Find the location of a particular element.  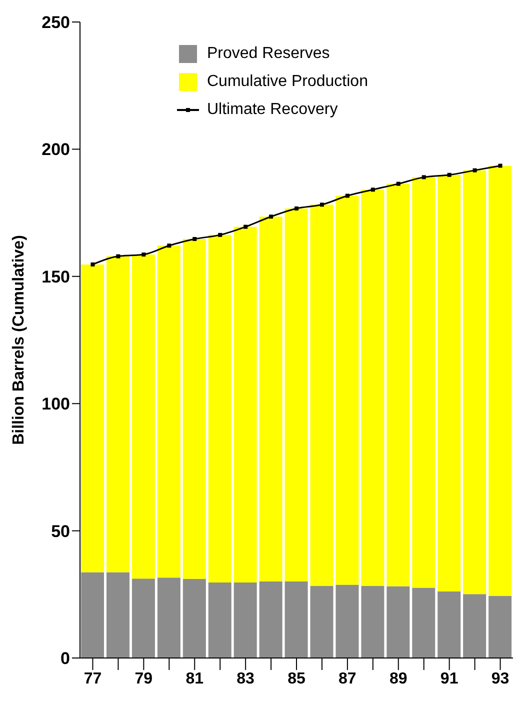

x-tick-label: 87 is located at coordinates (347, 679).